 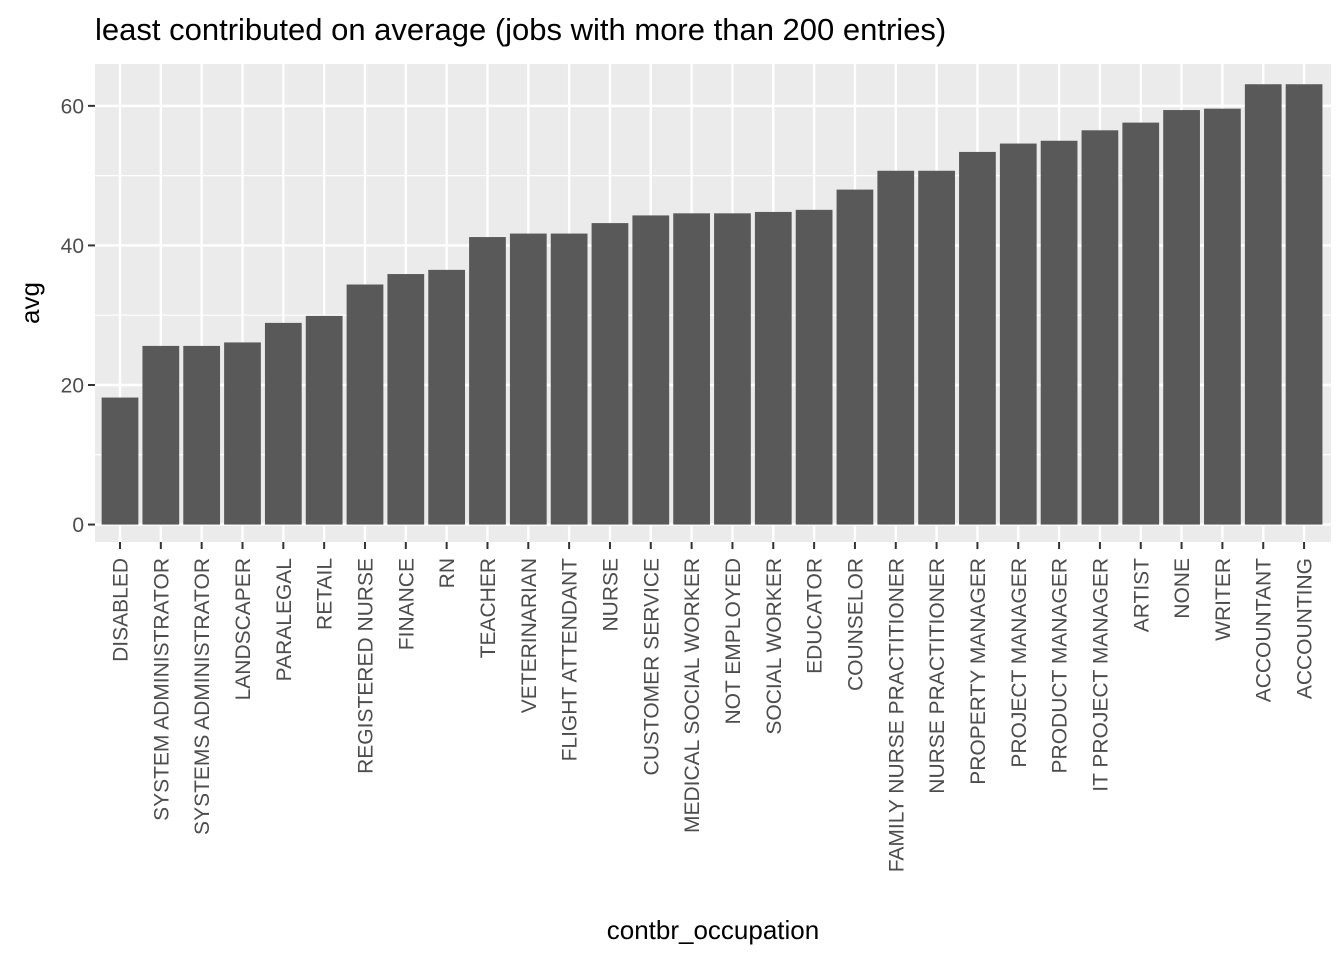 I want to click on x-tick-label: FLIGHT ATTENDANT, so click(x=570, y=660).